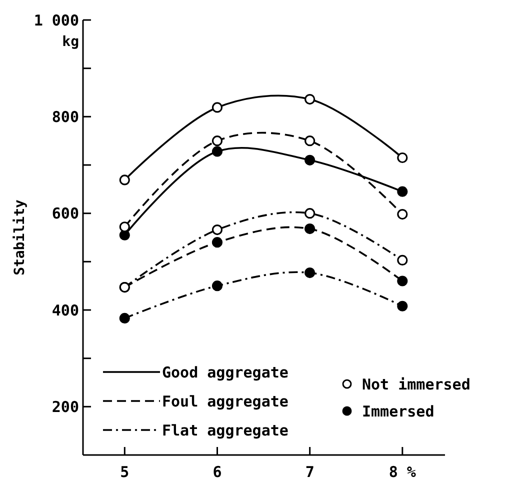 The width and height of the screenshot is (506, 479). I want to click on y-tick-label: 800, so click(65, 117).